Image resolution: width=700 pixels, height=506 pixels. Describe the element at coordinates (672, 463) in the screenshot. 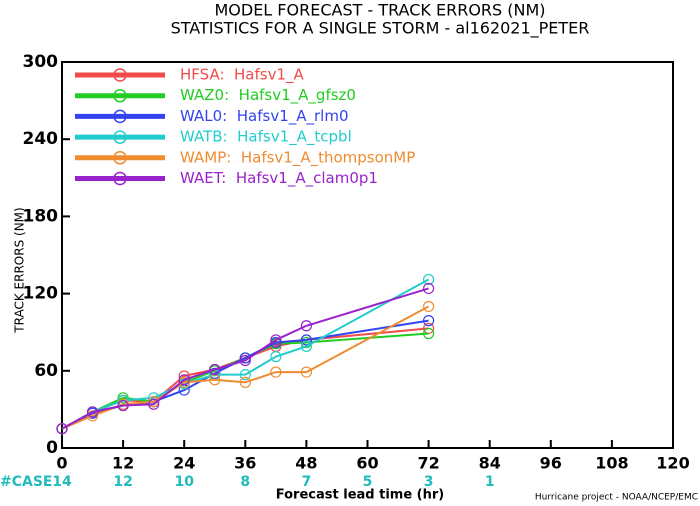

I see `x-tick-label: 120` at that location.